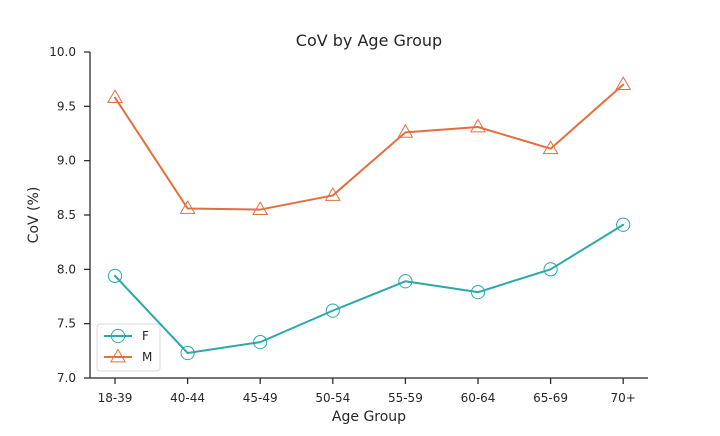  I want to click on y-tick-label: 10.0, so click(62, 52).